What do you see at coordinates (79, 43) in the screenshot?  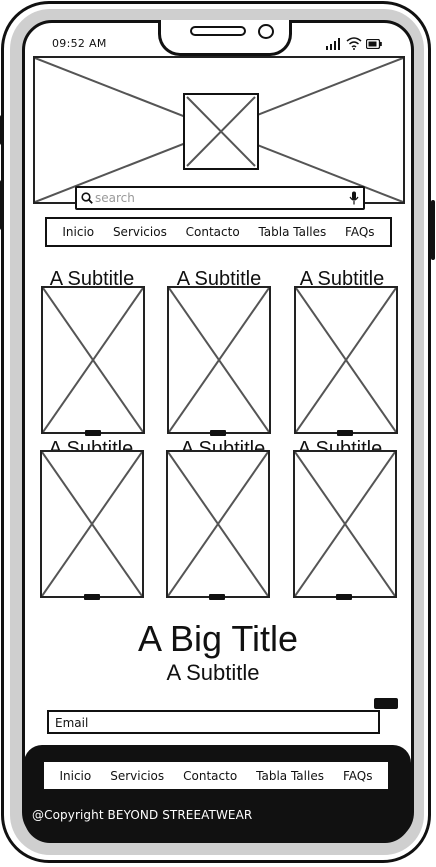 I see `status-time: 09:52 AM` at bounding box center [79, 43].